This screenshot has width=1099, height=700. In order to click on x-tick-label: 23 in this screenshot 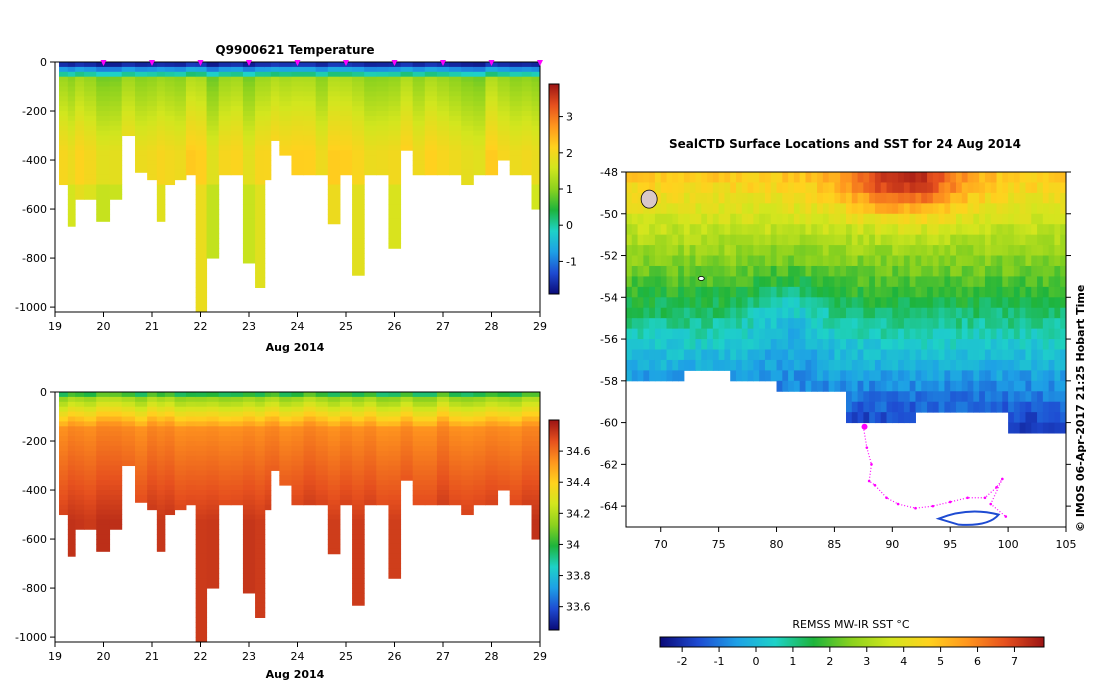, I will do `click(249, 326)`.